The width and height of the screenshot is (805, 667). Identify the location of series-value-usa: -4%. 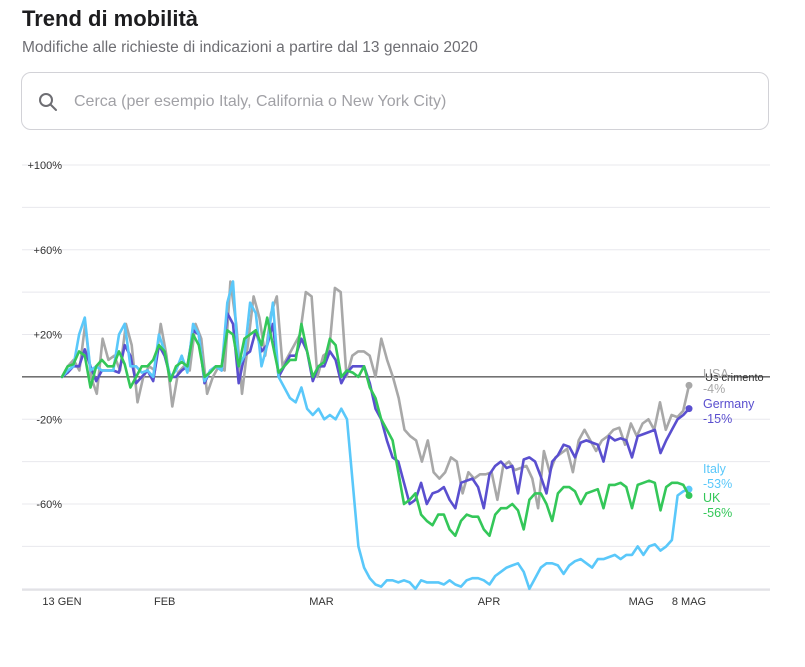
(714, 389).